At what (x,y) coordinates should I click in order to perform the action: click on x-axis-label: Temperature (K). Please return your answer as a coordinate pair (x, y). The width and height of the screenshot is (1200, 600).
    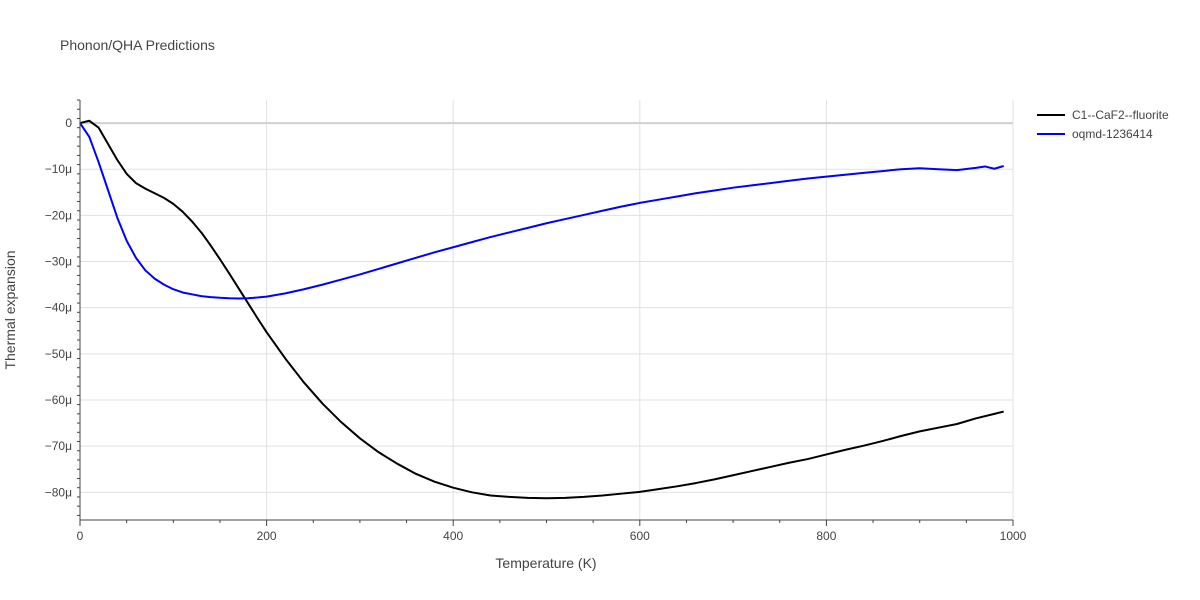
    Looking at the image, I should click on (545, 563).